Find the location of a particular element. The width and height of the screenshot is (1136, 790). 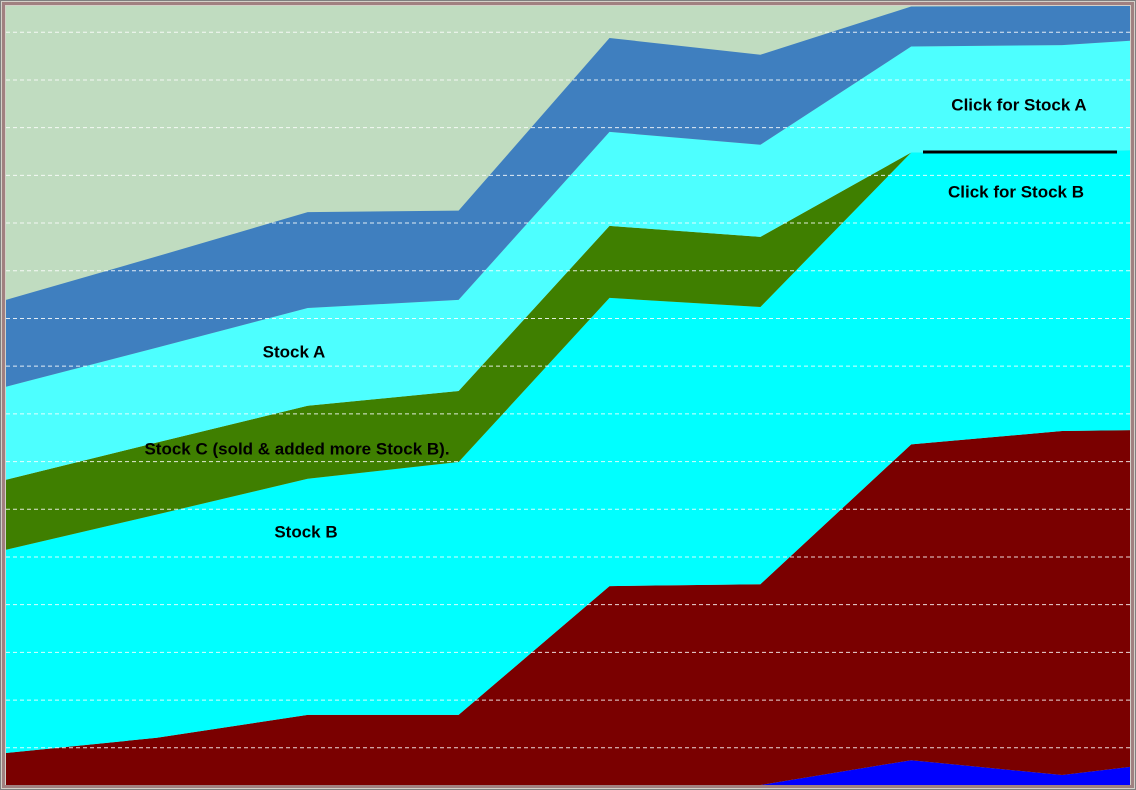

series-label: Stock C (sold & added more Stock B). is located at coordinates (296, 448).